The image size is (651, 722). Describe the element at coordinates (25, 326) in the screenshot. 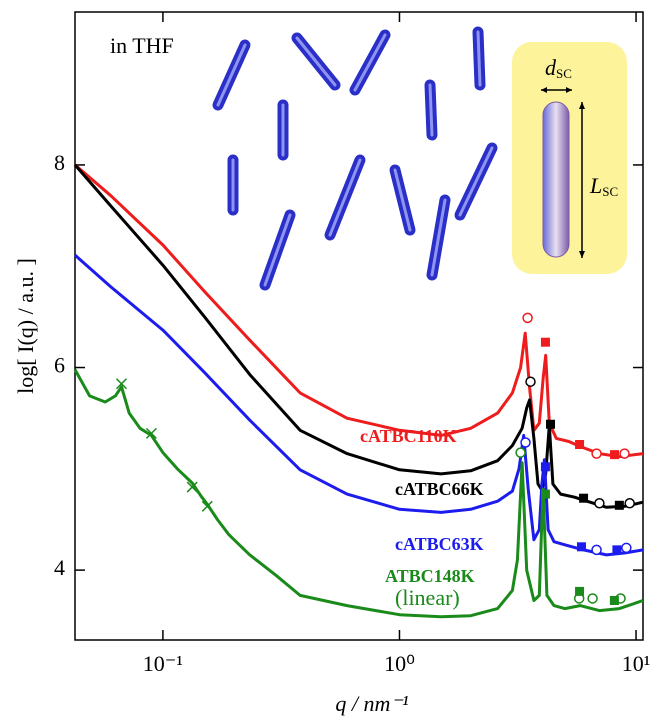

I see `y-axis-label: log[ I(q) / a.u. ]` at that location.